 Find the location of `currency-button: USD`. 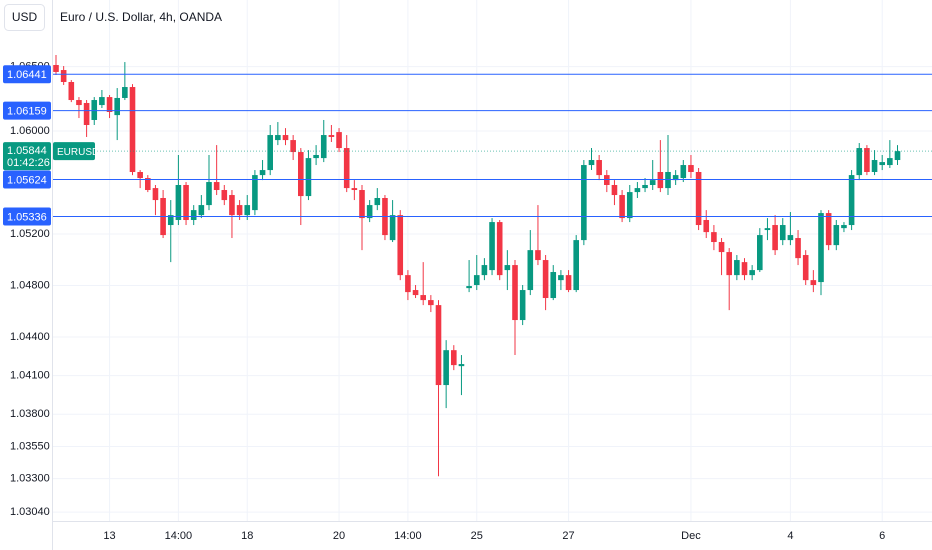

currency-button: USD is located at coordinates (25, 17).